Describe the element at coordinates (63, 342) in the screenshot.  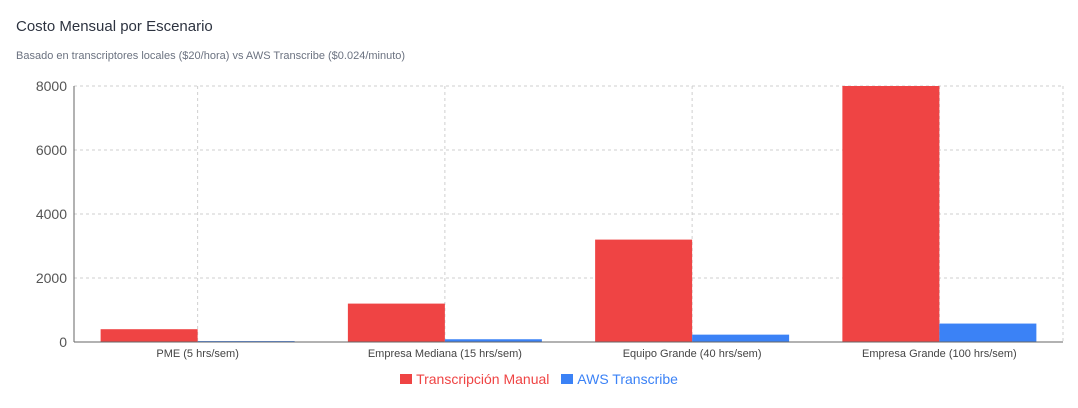
I see `y-tick-label-0: 0` at that location.